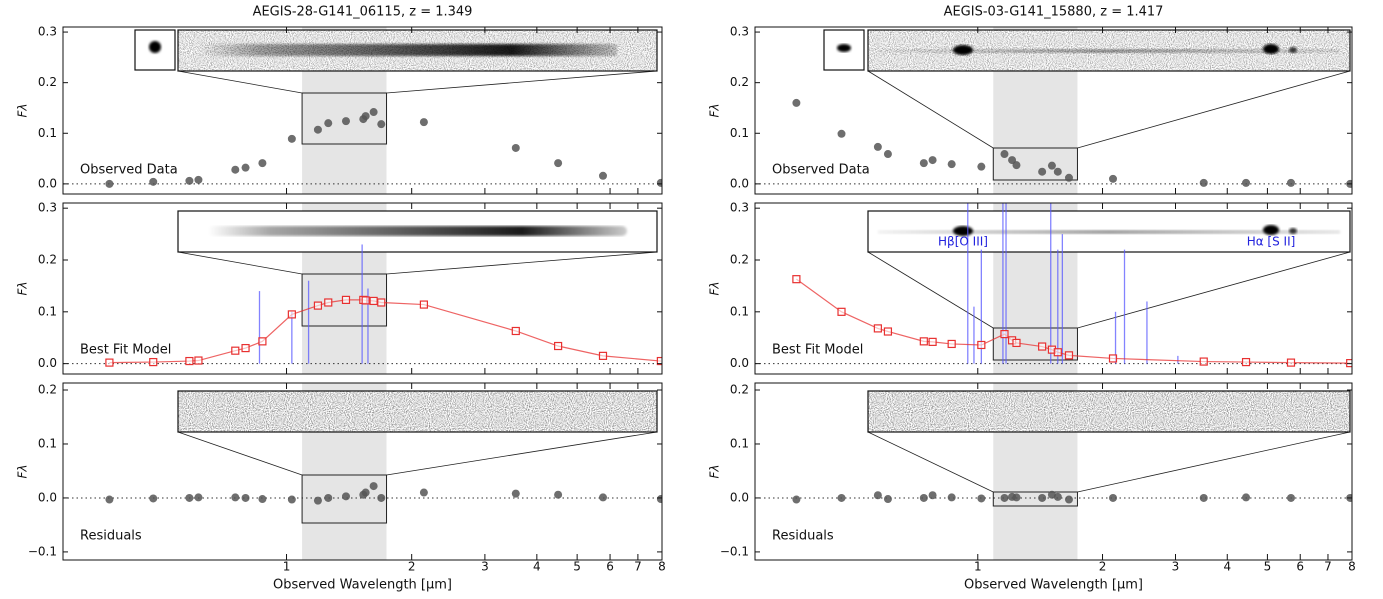 This screenshot has height=599, width=1383. Describe the element at coordinates (978, 567) in the screenshot. I see `x-tick-label: 1` at that location.